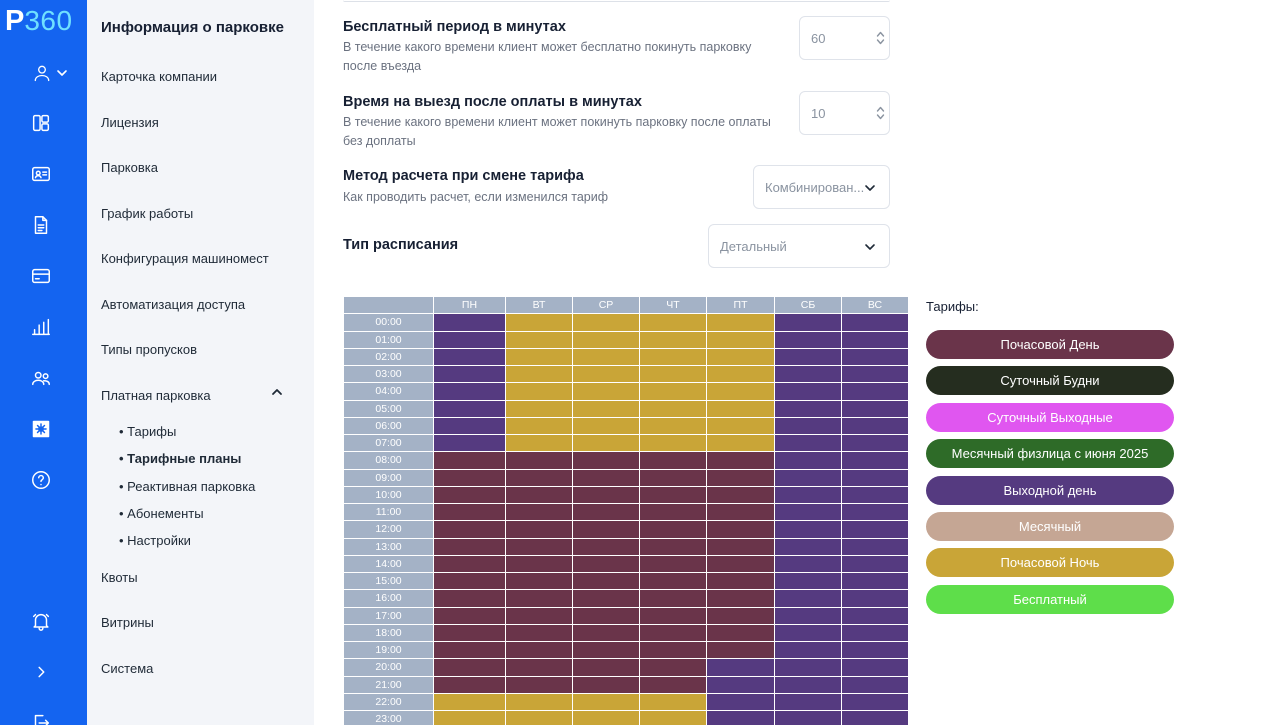  Describe the element at coordinates (159, 76) in the screenshot. I see `sidebar-item-company-card: Карточка компании` at that location.